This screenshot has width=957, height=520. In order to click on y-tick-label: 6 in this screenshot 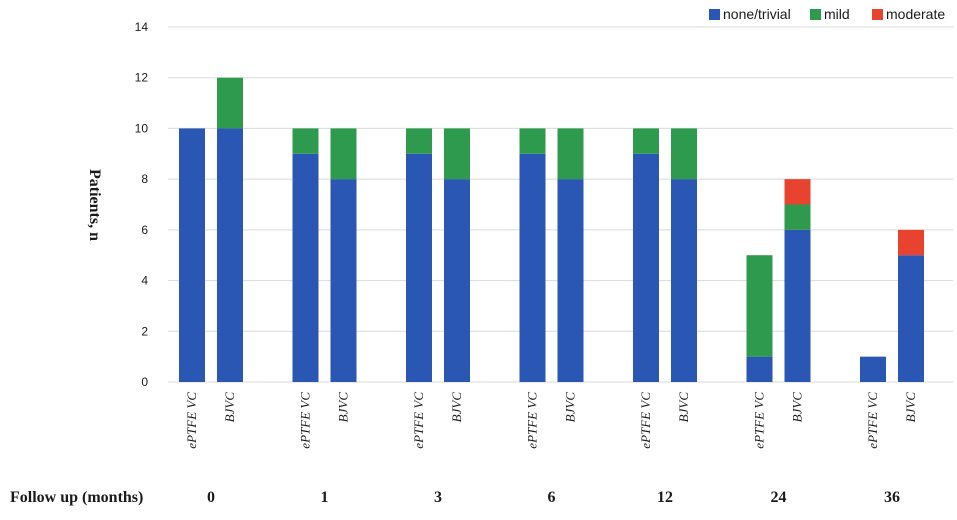, I will do `click(144, 230)`.